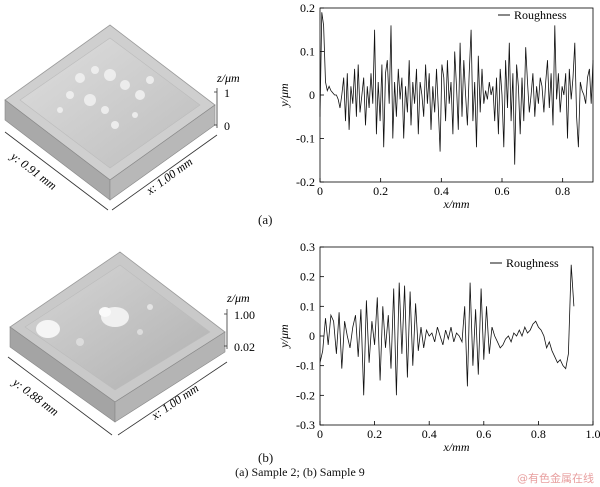 This screenshot has height=487, width=600. Describe the element at coordinates (244, 315) in the screenshot. I see `z-tick-top: 1.00` at that location.